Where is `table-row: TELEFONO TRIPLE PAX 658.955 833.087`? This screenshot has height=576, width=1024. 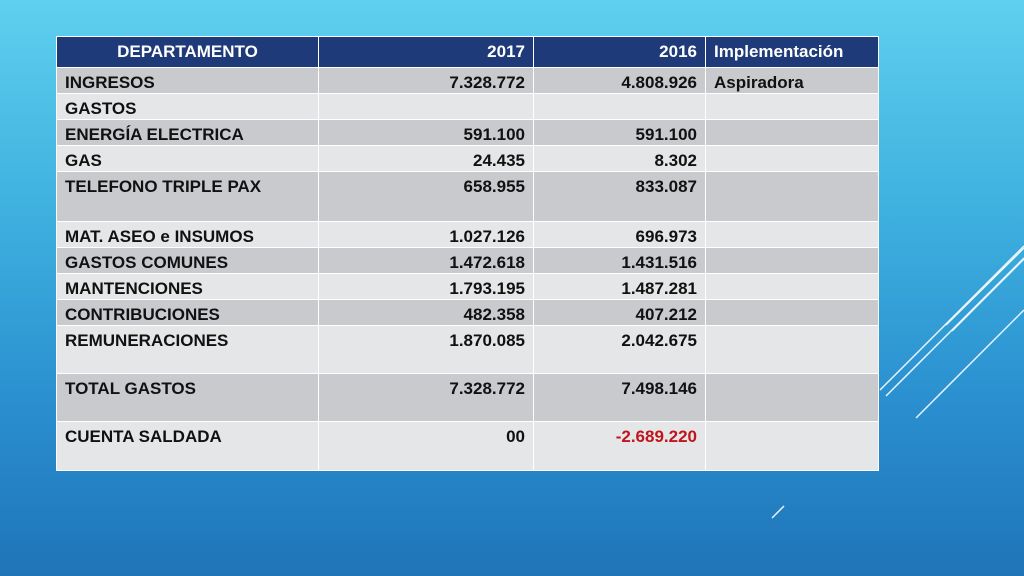
table-row: TELEFONO TRIPLE PAX 658.955 833.087 is located at coordinates (467, 196).